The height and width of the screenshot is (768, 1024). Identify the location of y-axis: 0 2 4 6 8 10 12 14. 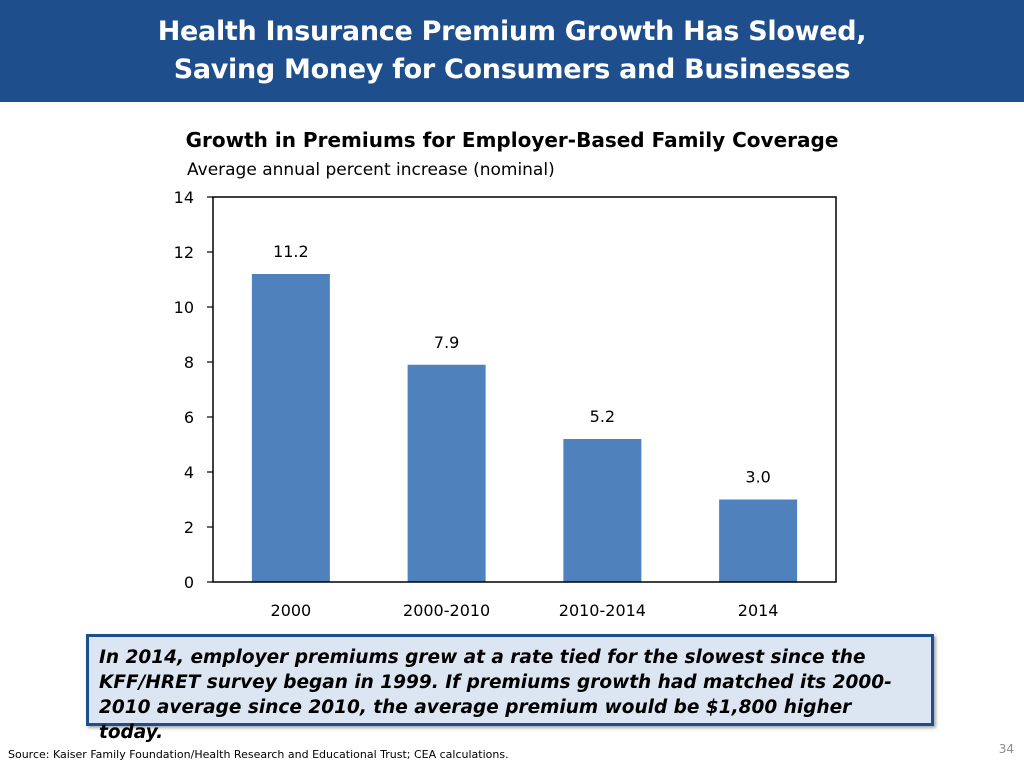
(193, 390).